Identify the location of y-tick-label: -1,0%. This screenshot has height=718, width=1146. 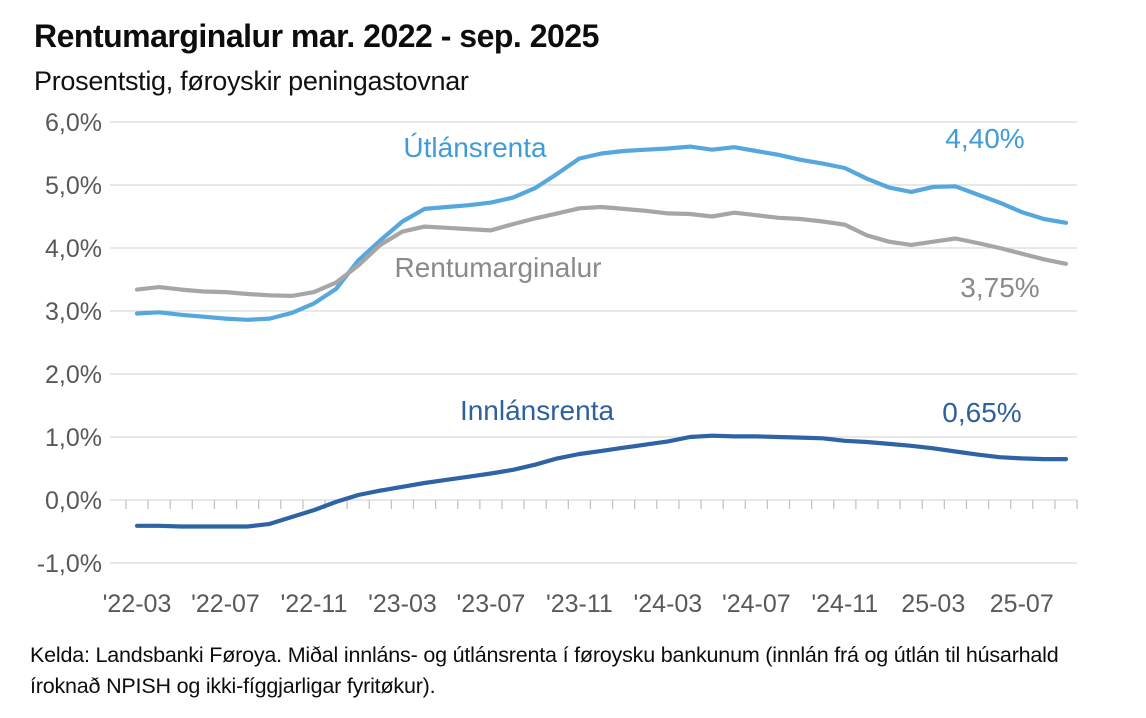
(69, 564).